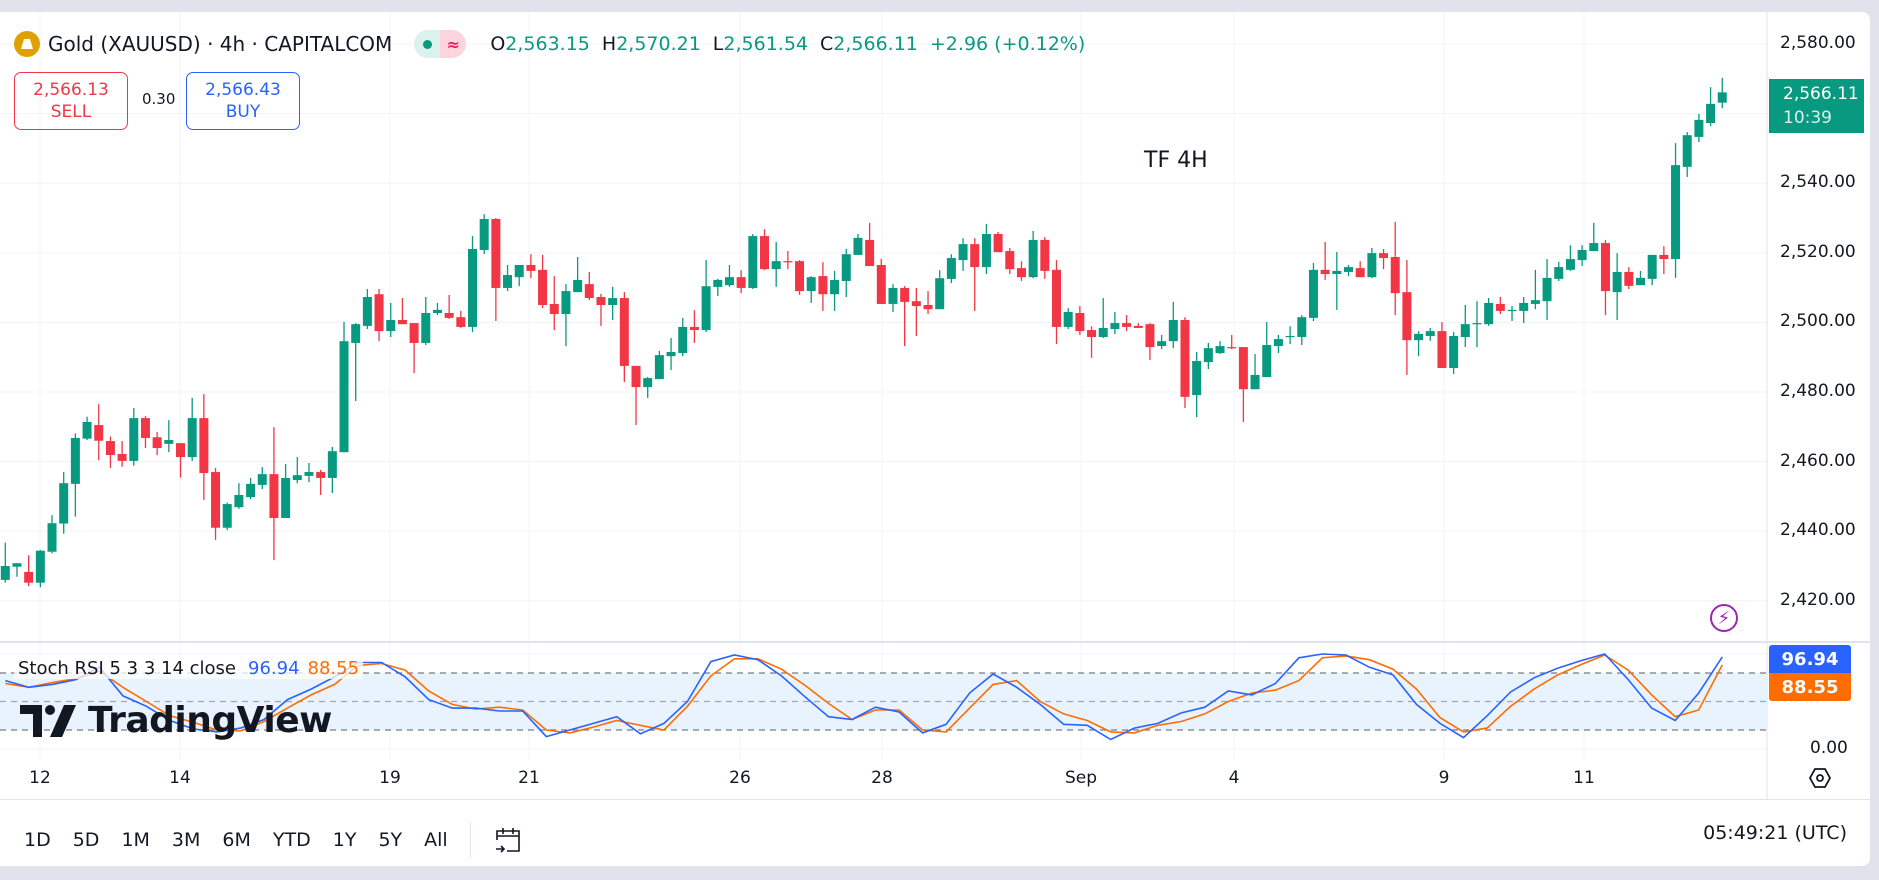 Image resolution: width=1879 pixels, height=880 pixels. Describe the element at coordinates (935, 799) in the screenshot. I see `toolbar-divider` at that location.